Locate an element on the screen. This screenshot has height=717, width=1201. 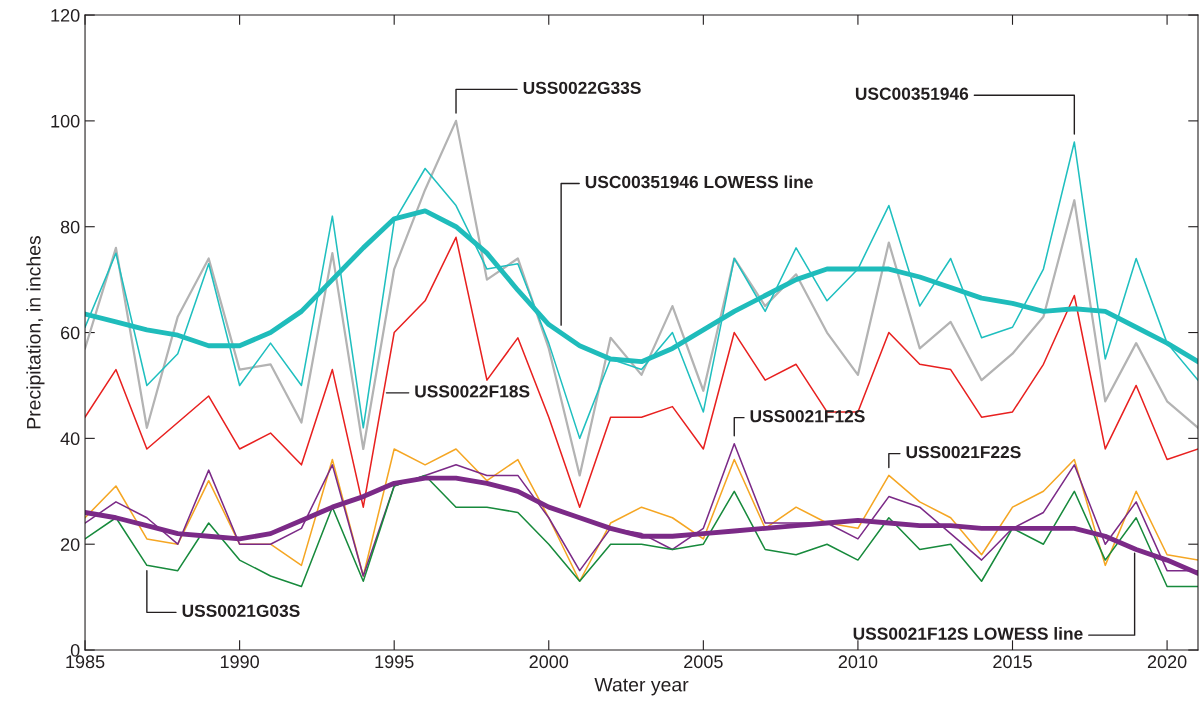
y-tick-label: 120 is located at coordinates (65, 15).